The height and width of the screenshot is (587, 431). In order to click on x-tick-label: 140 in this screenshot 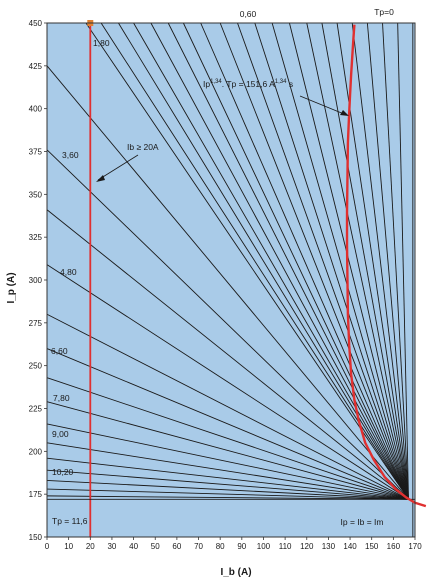, I will do `click(350, 546)`.